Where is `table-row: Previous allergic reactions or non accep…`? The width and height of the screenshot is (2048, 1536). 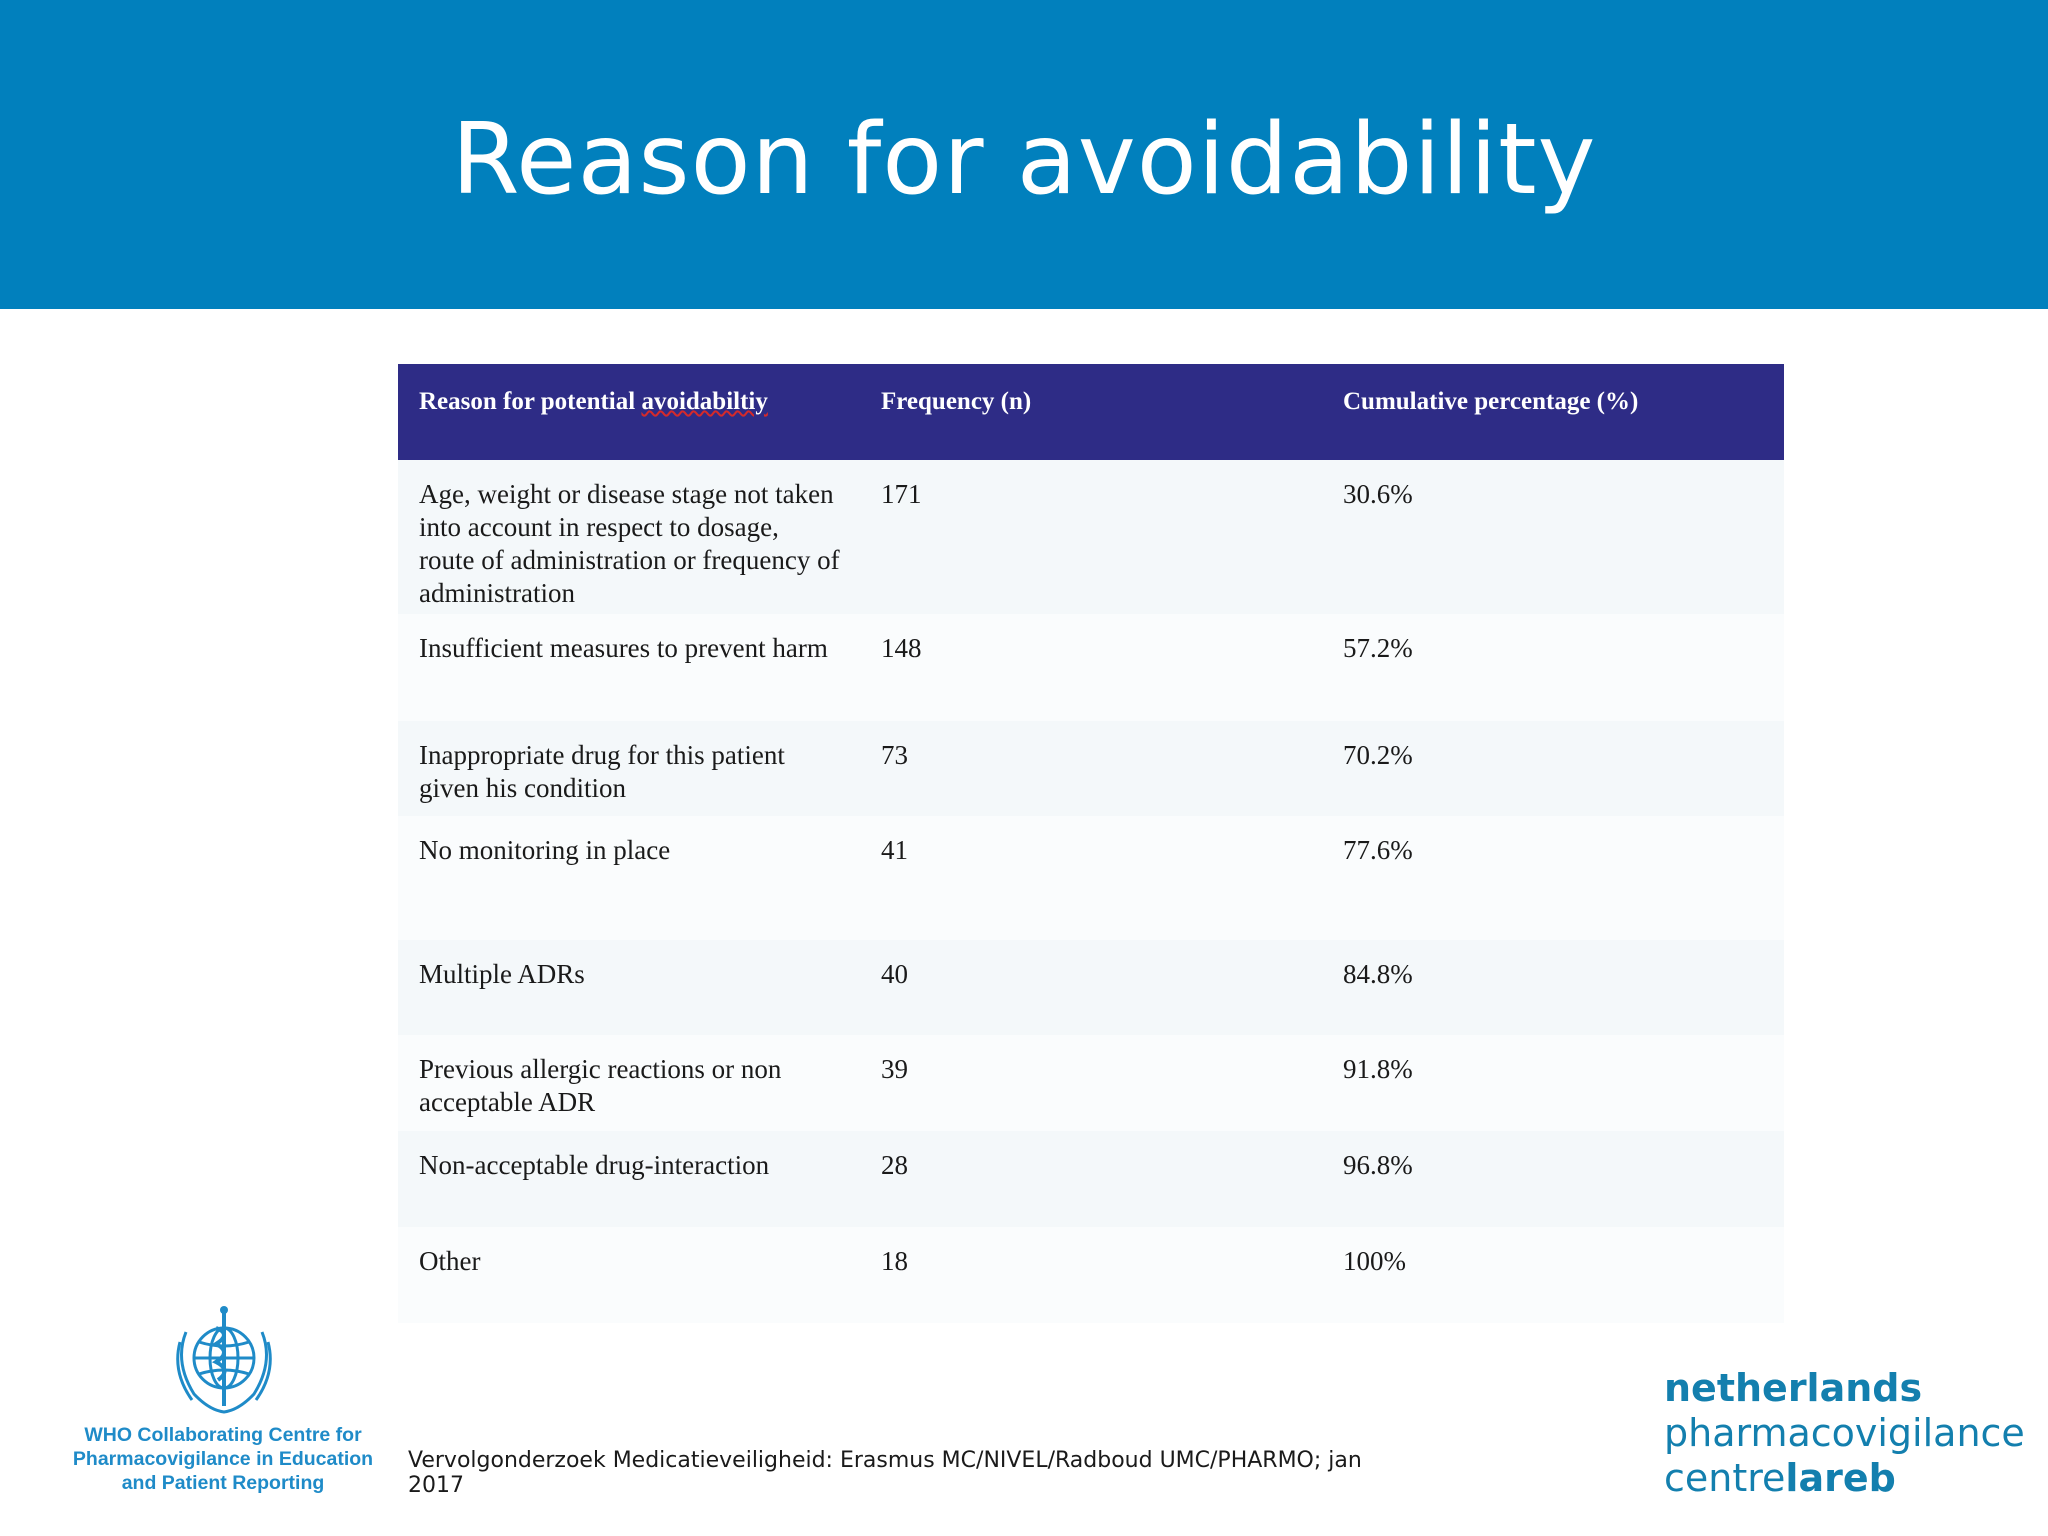
table-row: Previous allergic reactions or non accep… is located at coordinates (1091, 1083).